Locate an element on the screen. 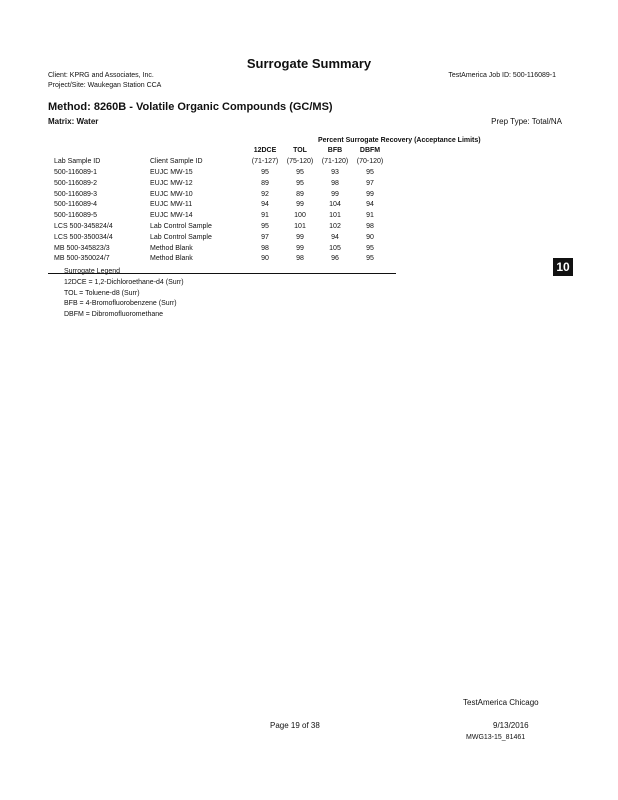  cell-lab-sample-id: MB 500-350024/7 is located at coordinates (82, 259).